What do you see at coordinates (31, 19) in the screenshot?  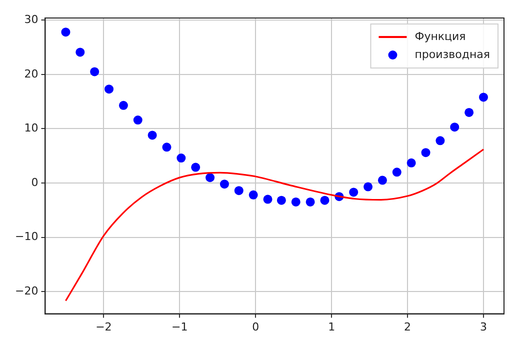 I see `y-tick-label: 30` at bounding box center [31, 19].